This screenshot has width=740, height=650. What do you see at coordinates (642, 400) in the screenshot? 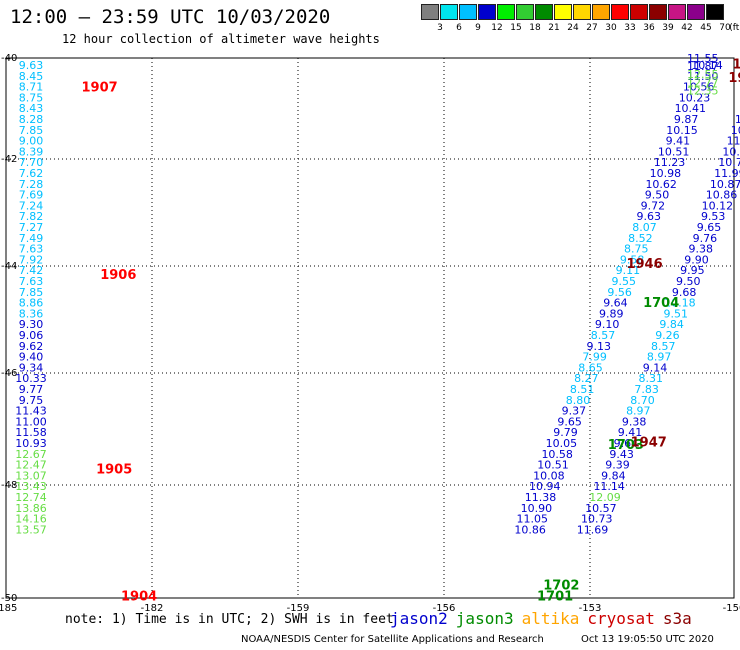
I see `wave-height-label: 8.70` at bounding box center [642, 400].